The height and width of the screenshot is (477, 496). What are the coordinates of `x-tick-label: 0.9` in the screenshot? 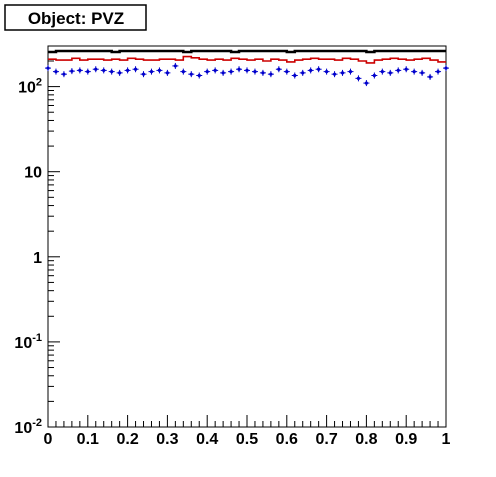 It's located at (406, 439).